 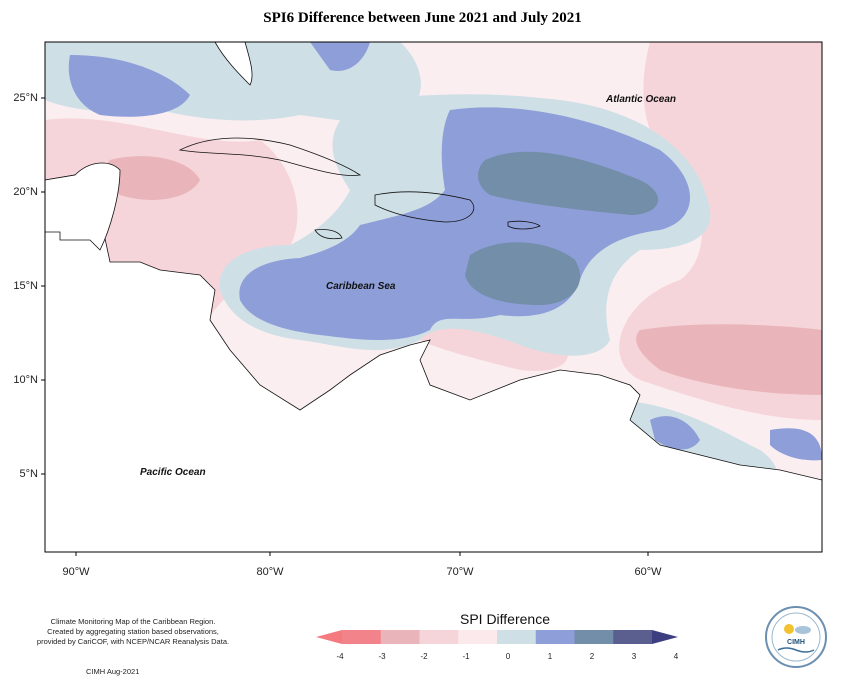 I want to click on colorbar-tick-label: -3, so click(x=382, y=656).